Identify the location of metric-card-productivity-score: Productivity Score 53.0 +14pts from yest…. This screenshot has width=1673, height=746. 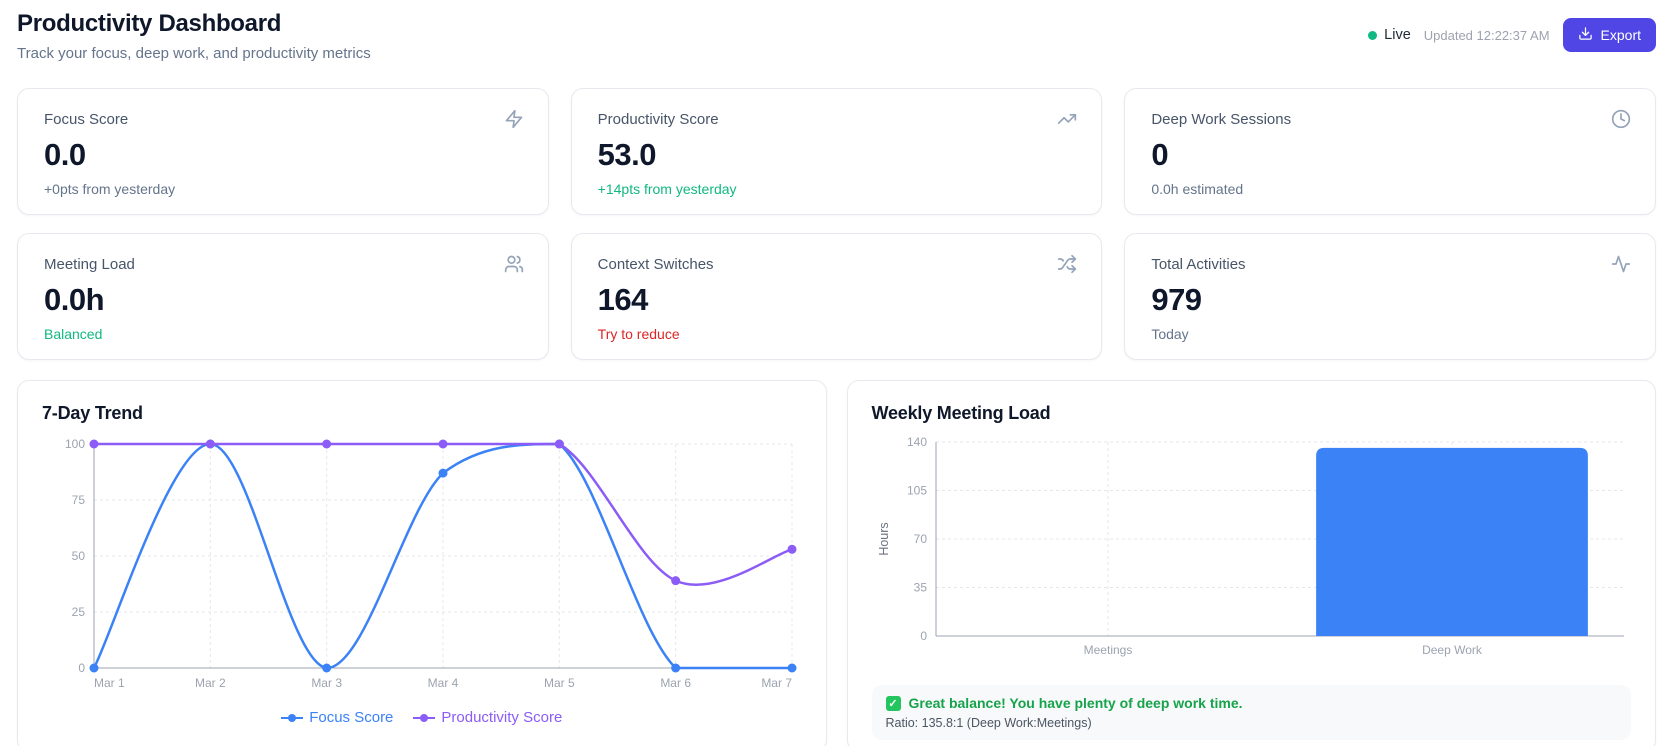
(836, 151).